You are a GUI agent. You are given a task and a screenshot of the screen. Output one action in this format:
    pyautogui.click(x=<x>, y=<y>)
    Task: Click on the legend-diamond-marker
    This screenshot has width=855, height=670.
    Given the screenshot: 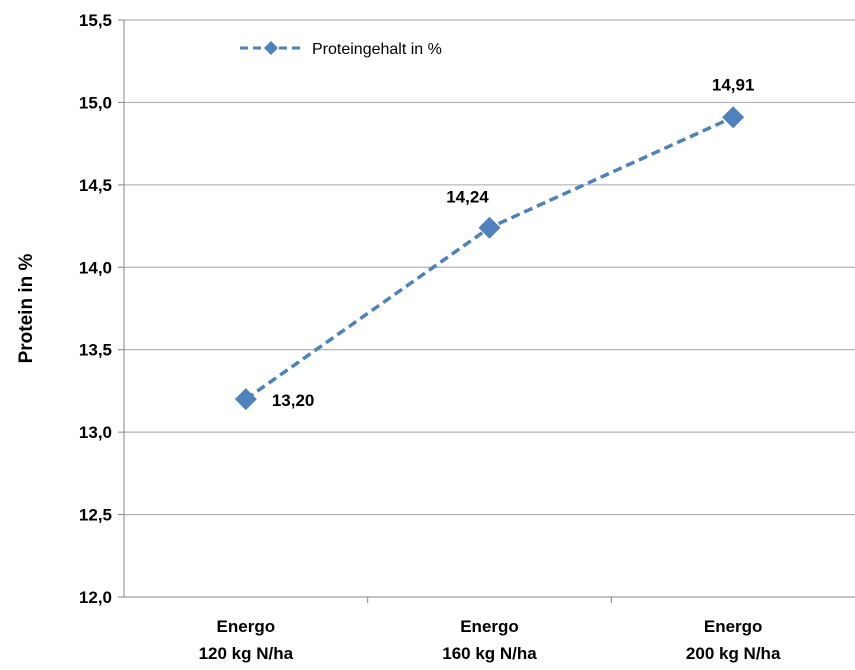 What is the action you would take?
    pyautogui.click(x=271, y=48)
    